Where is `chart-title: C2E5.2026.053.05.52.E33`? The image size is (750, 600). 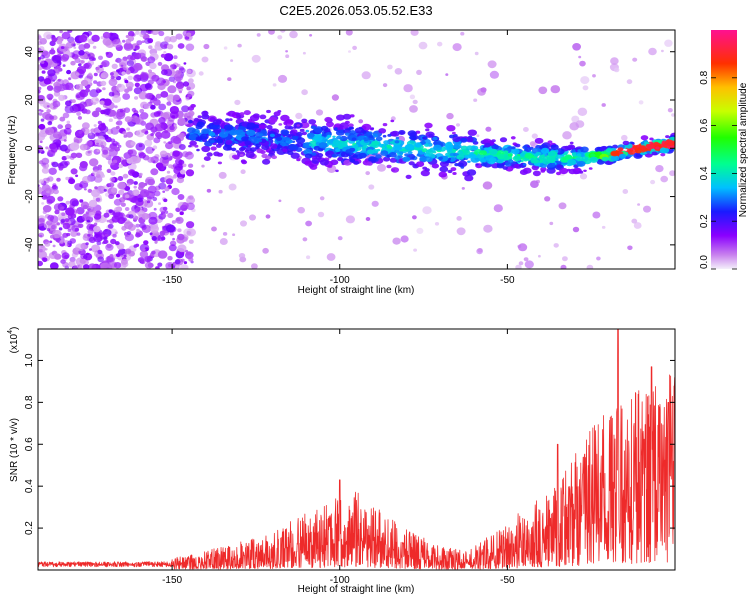
chart-title: C2E5.2026.053.05.52.E33 is located at coordinates (355, 10).